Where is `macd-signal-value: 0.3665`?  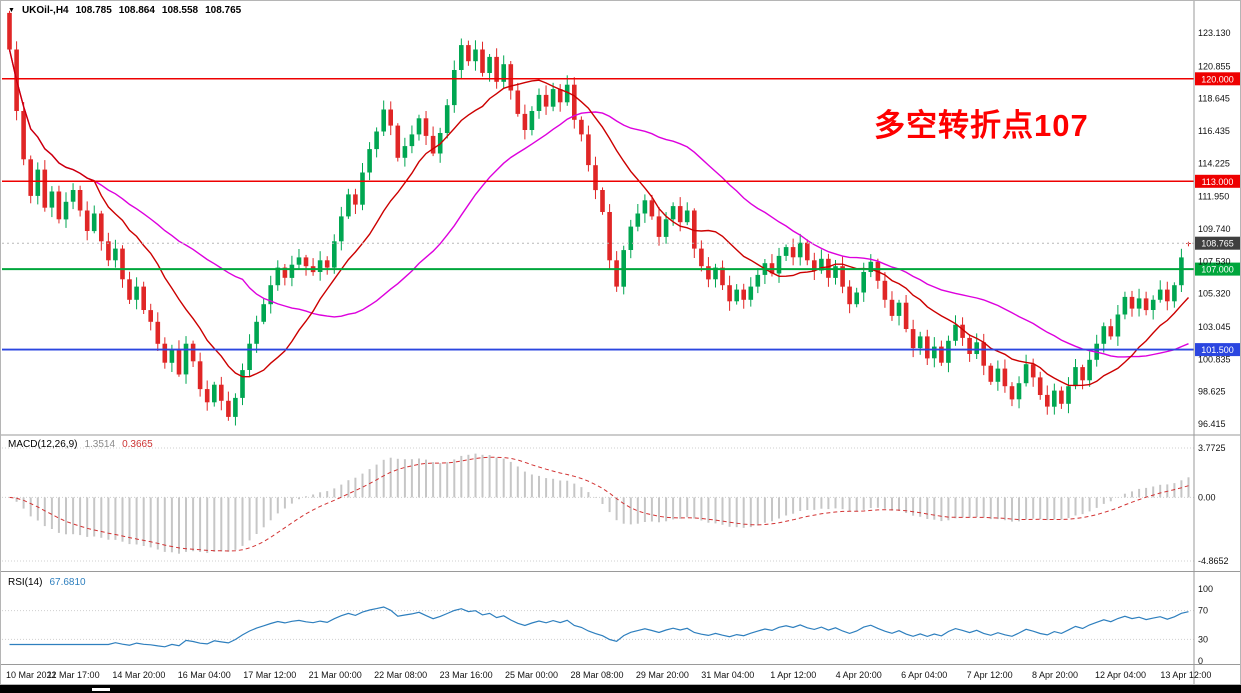
macd-signal-value: 0.3665 is located at coordinates (137, 444).